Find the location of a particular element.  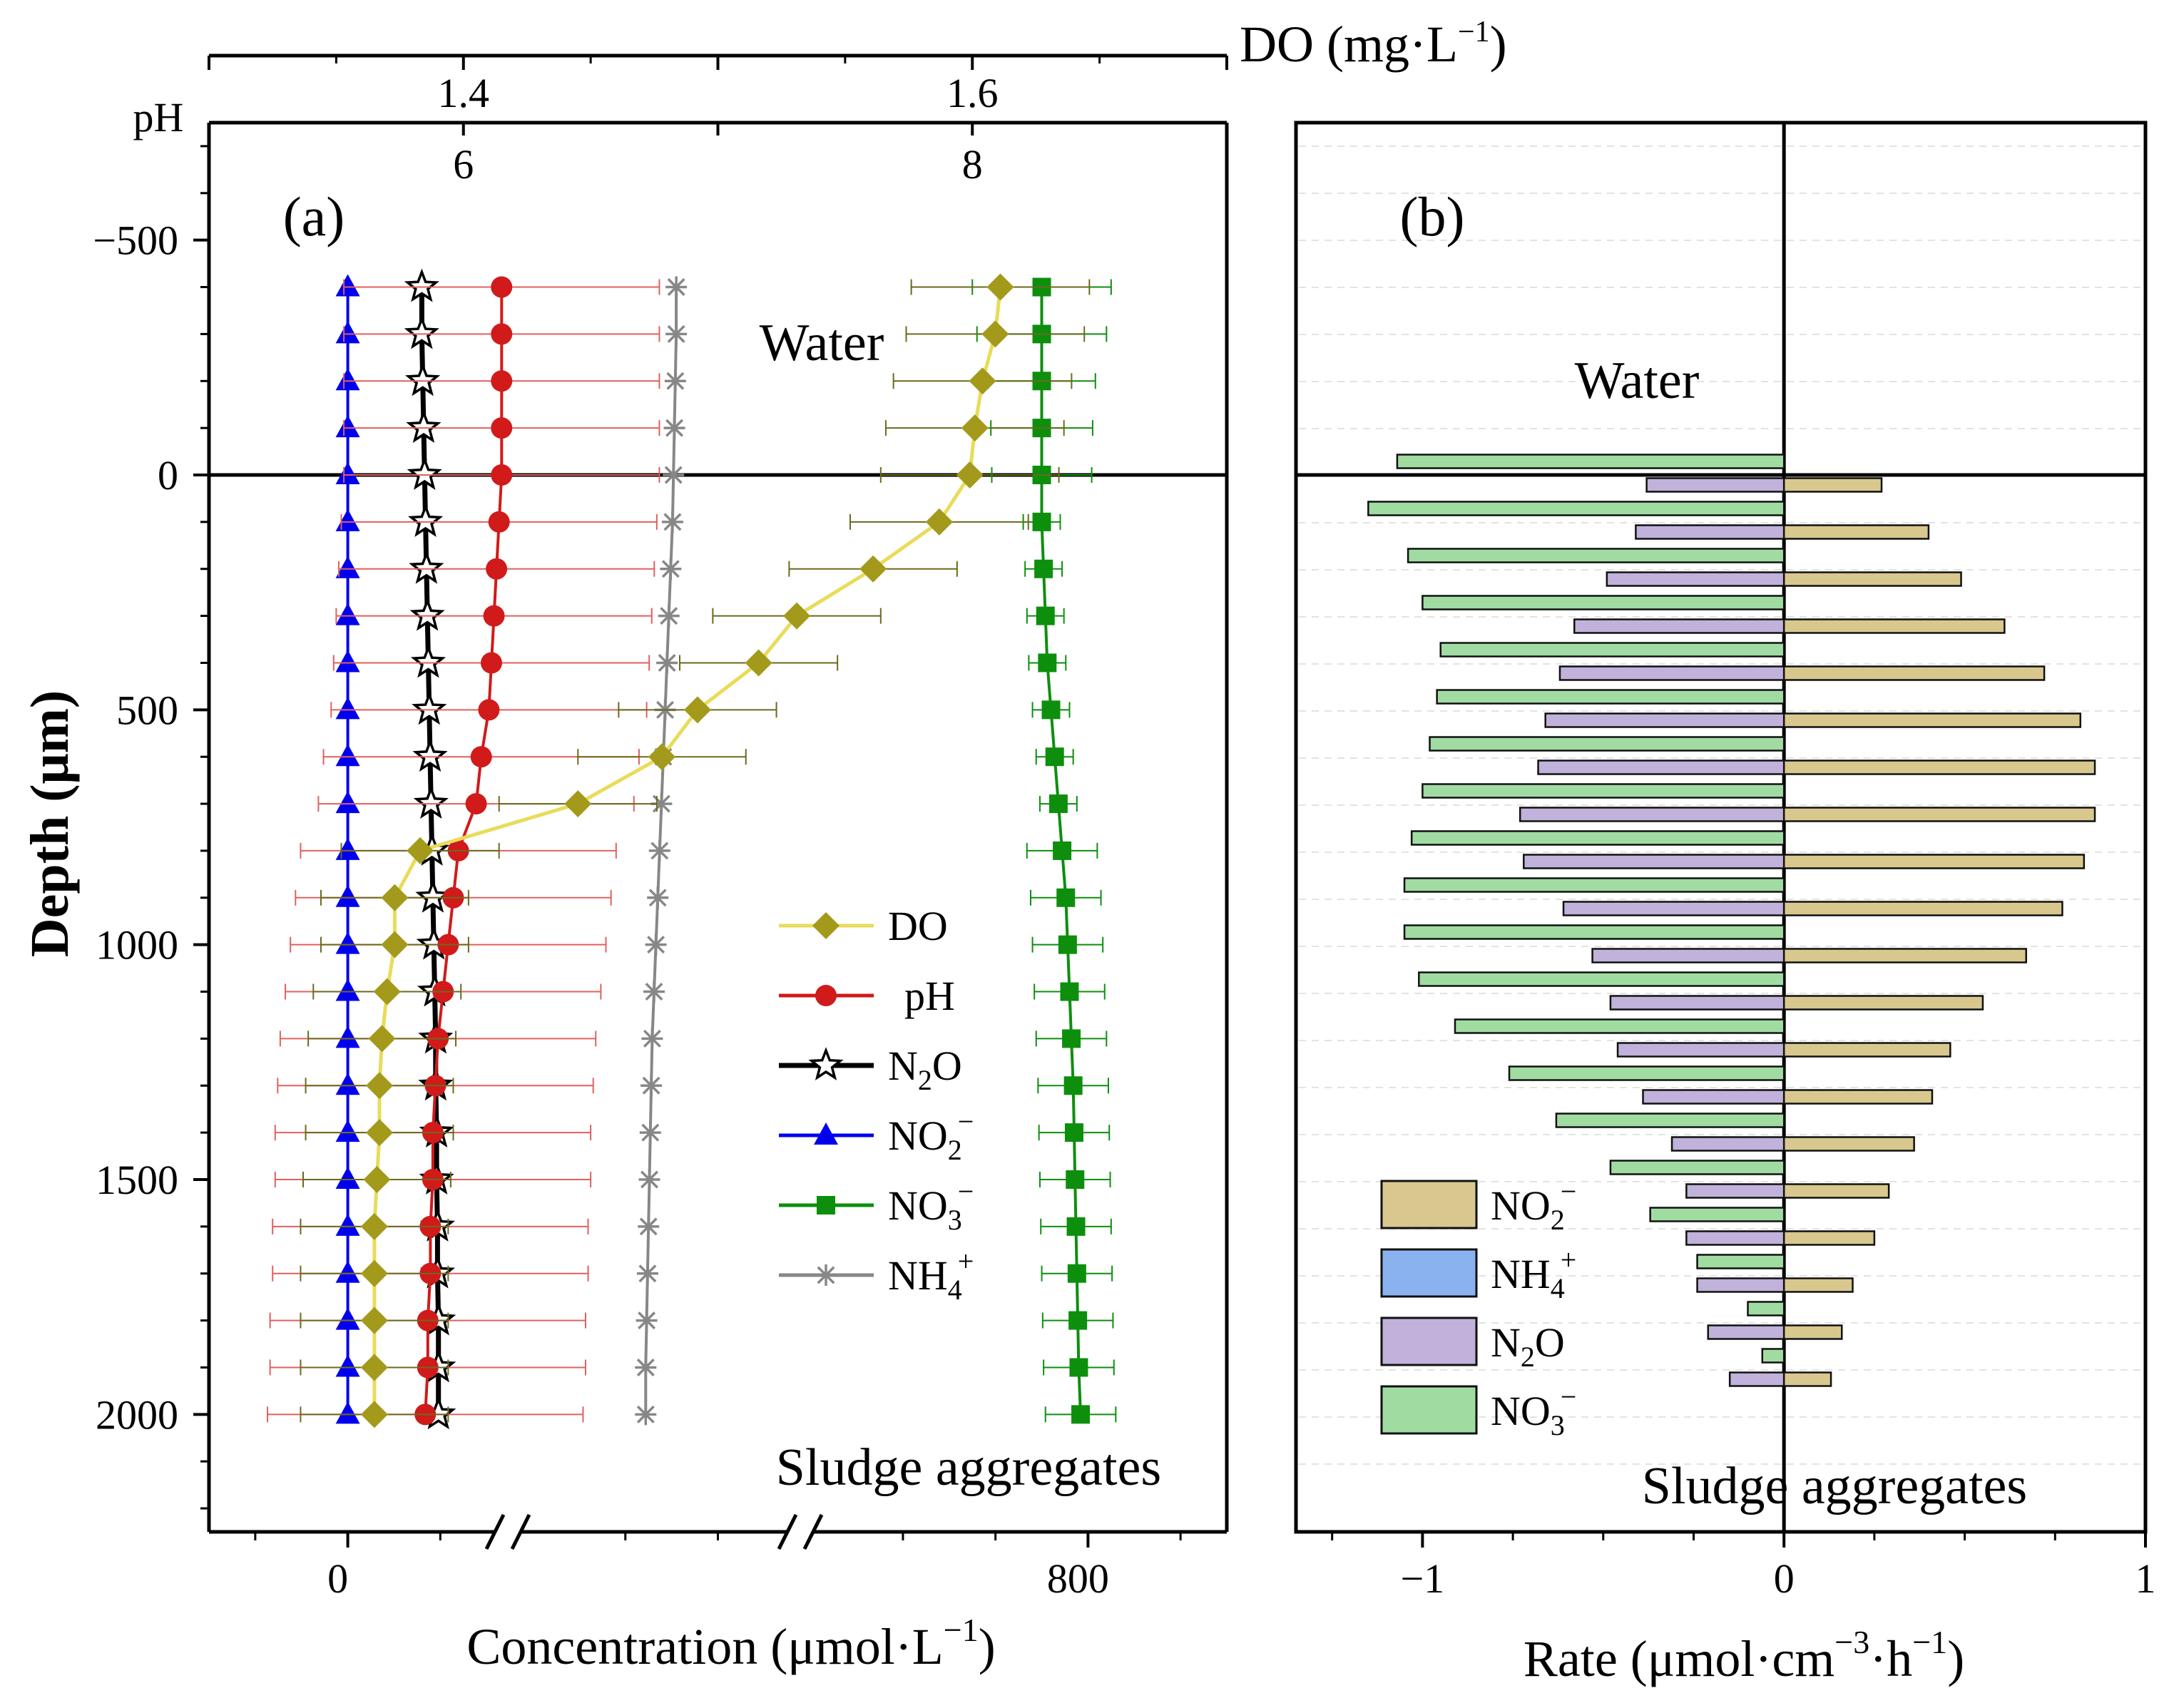

legend-swatch-nh4 is located at coordinates (1429, 1273).